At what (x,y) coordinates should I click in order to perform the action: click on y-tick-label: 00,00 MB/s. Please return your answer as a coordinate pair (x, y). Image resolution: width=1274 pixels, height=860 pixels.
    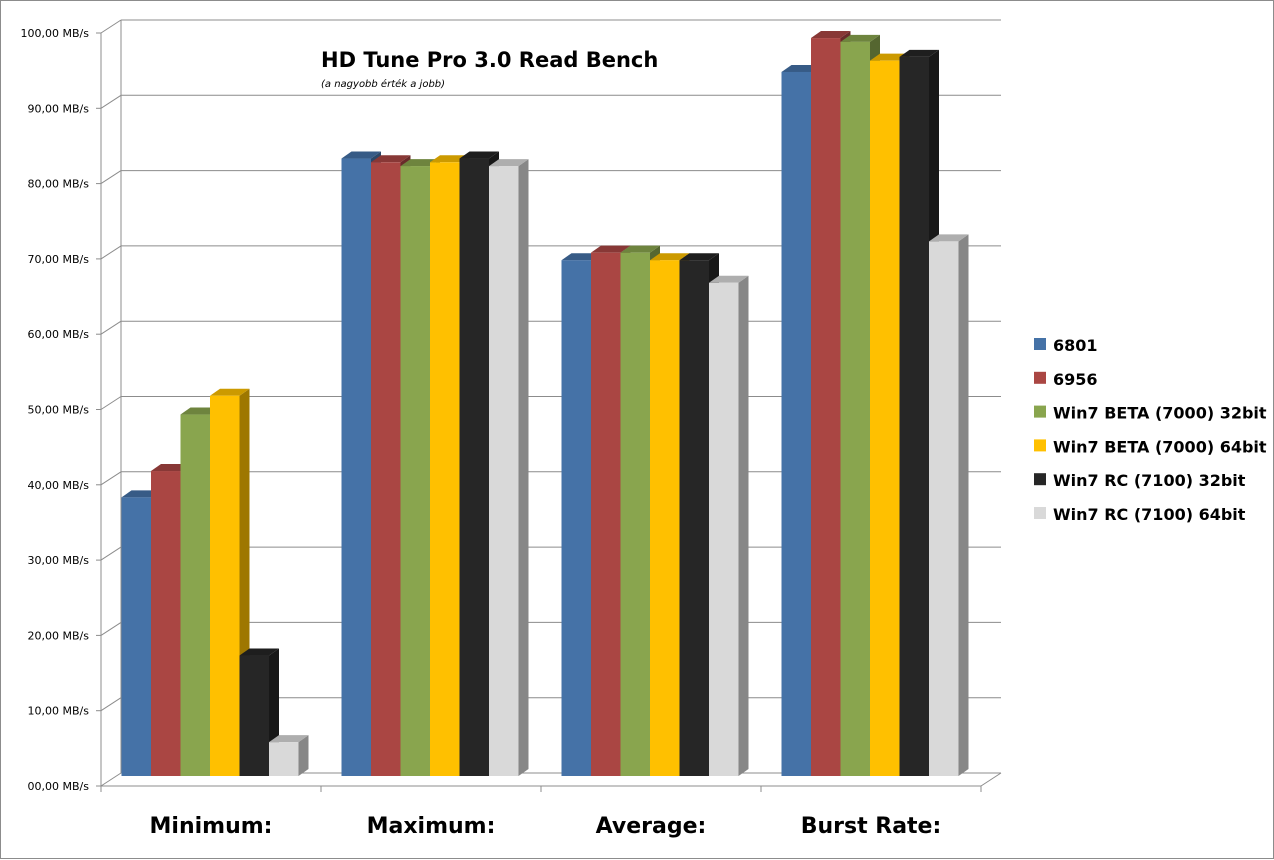
    Looking at the image, I should click on (59, 786).